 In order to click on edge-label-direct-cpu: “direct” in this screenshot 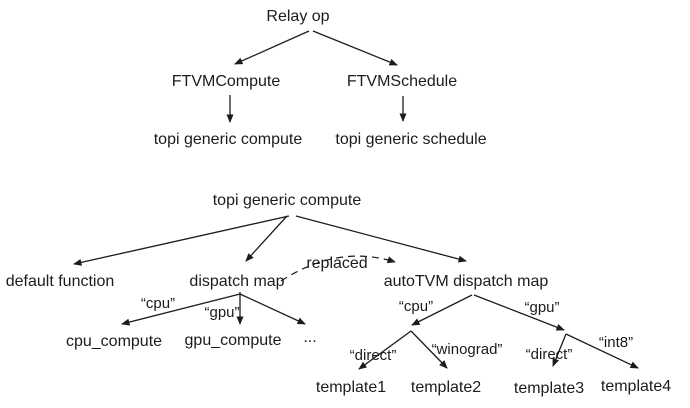, I will do `click(373, 355)`.